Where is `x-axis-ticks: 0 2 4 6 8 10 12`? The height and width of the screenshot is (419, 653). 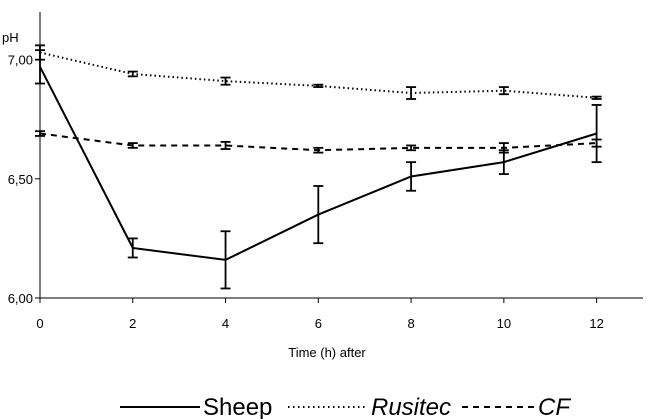 x-axis-ticks: 0 2 4 6 8 10 12 is located at coordinates (320, 314).